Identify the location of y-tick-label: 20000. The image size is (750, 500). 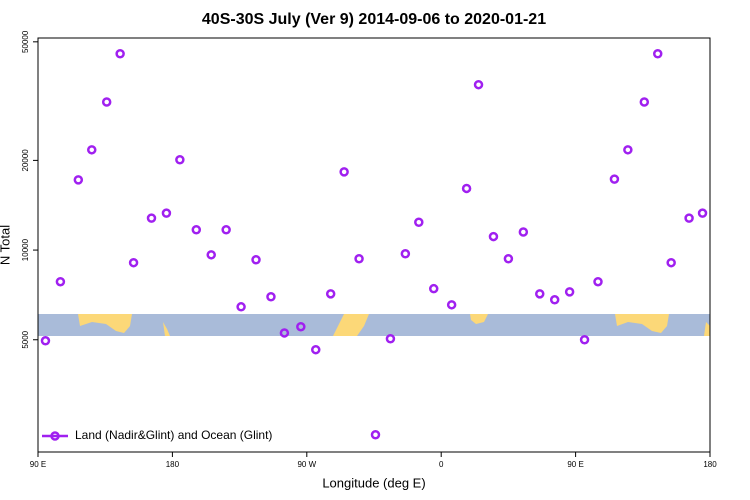
(25, 160).